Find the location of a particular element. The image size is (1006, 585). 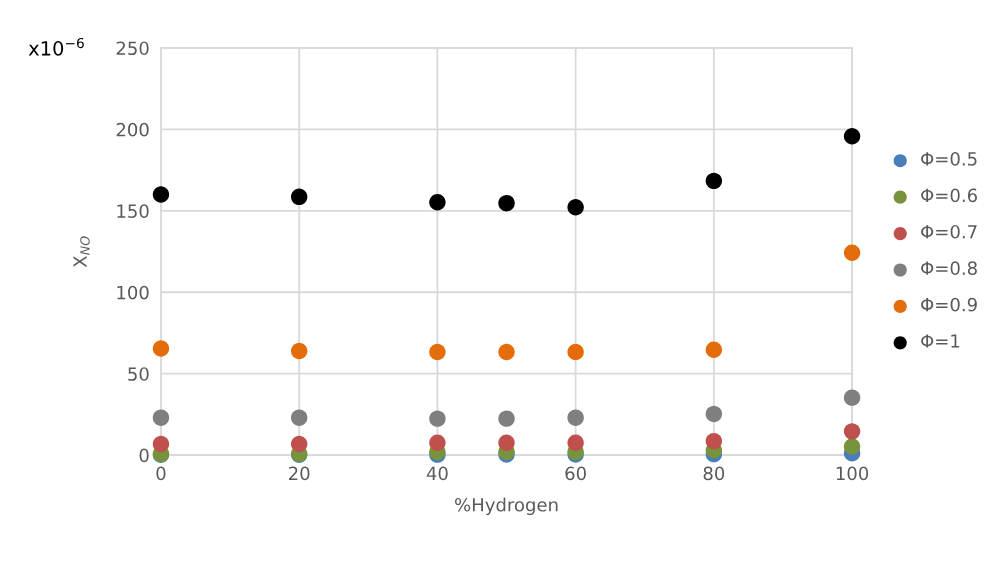

x-tick-label: 40 is located at coordinates (437, 473).